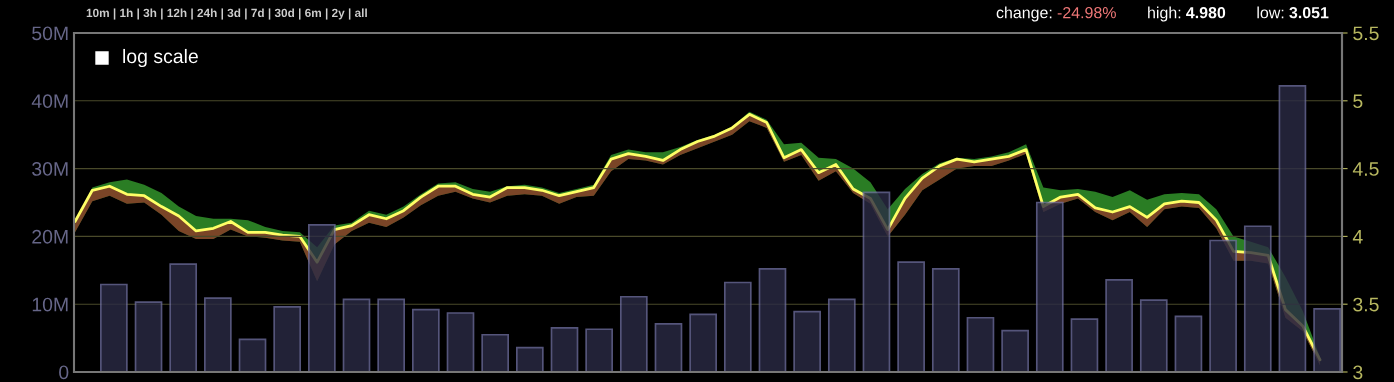 This screenshot has height=382, width=1394. I want to click on y-tick-label: 3, so click(1358, 372).